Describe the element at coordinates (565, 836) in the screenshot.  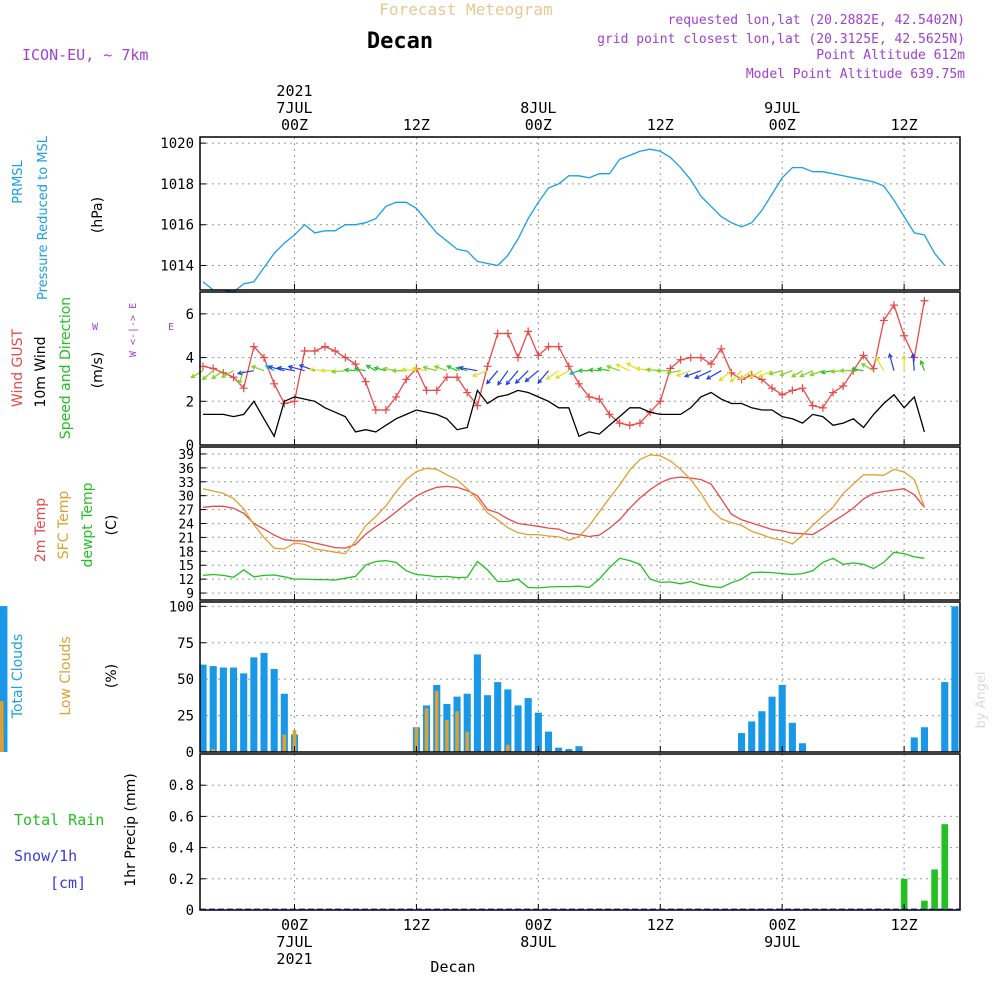
I see `panel-precipitation: 0 0.2 0.4 0.6 0.8` at that location.